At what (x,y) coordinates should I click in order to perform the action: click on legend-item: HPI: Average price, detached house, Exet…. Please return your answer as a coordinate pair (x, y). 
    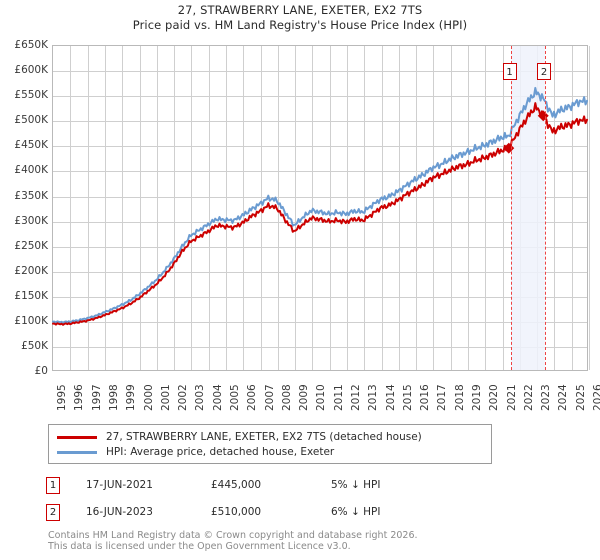
    Looking at the image, I should click on (270, 452).